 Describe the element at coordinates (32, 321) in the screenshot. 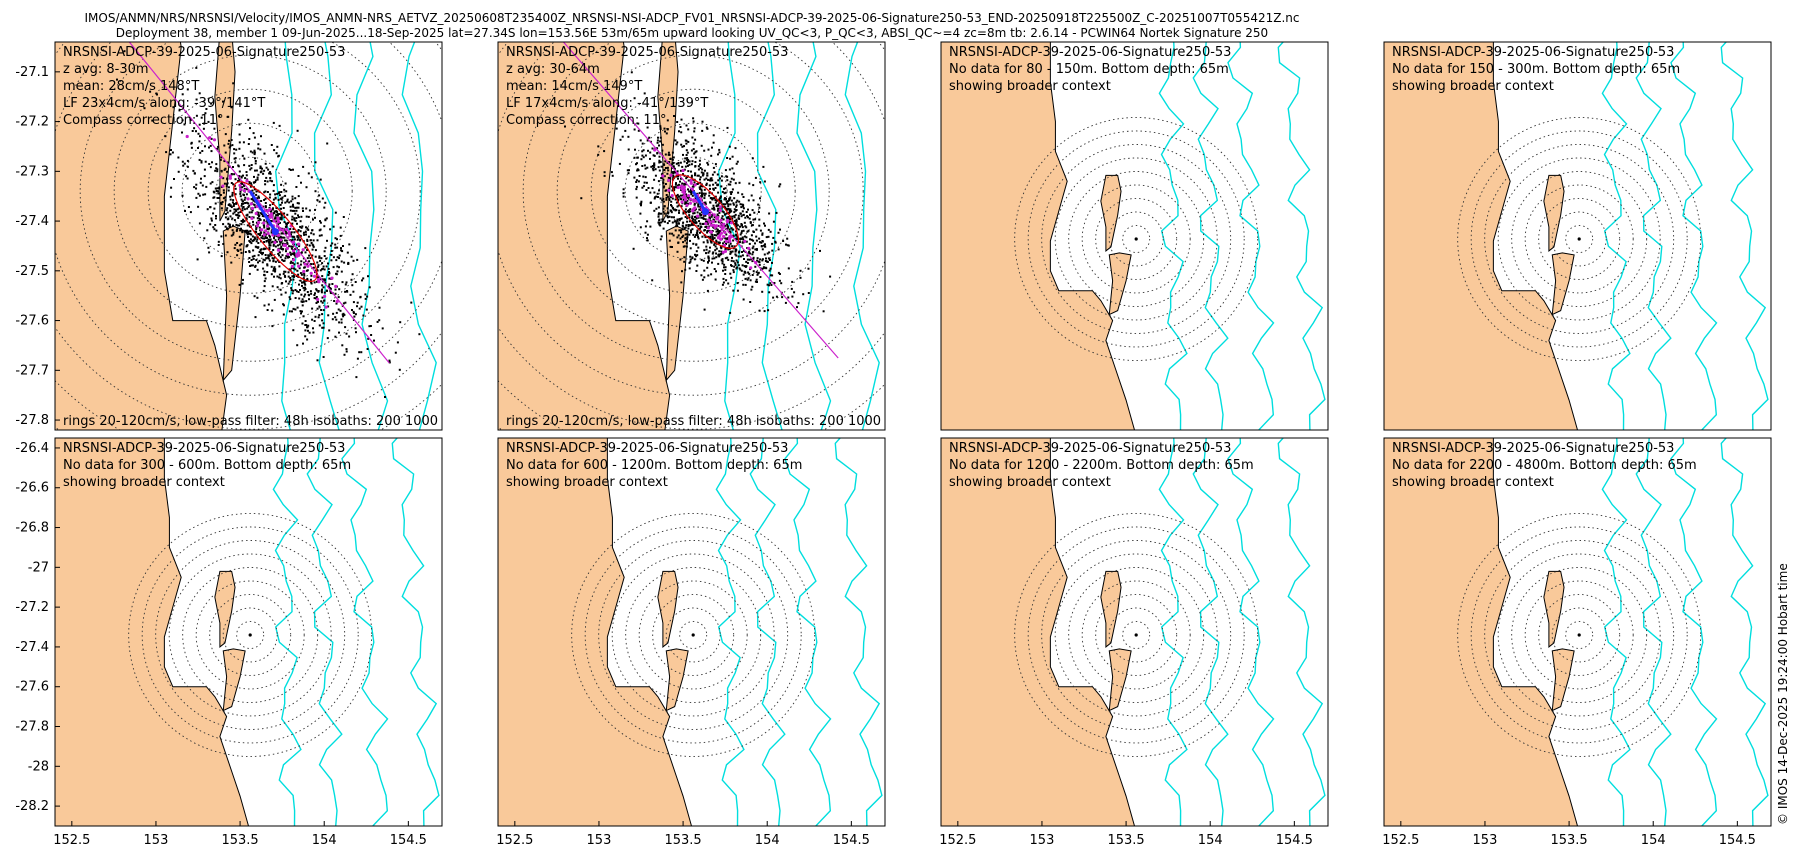

I see `y-tick-label: -27.6` at that location.